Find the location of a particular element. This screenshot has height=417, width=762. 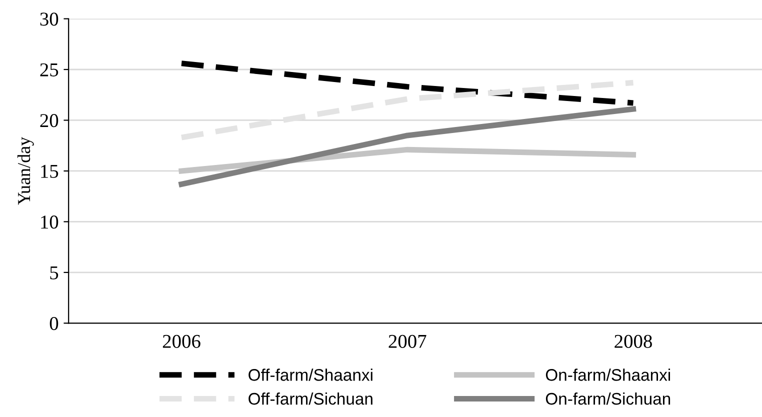

legend-label: On-farm/Shaanxi is located at coordinates (608, 374).